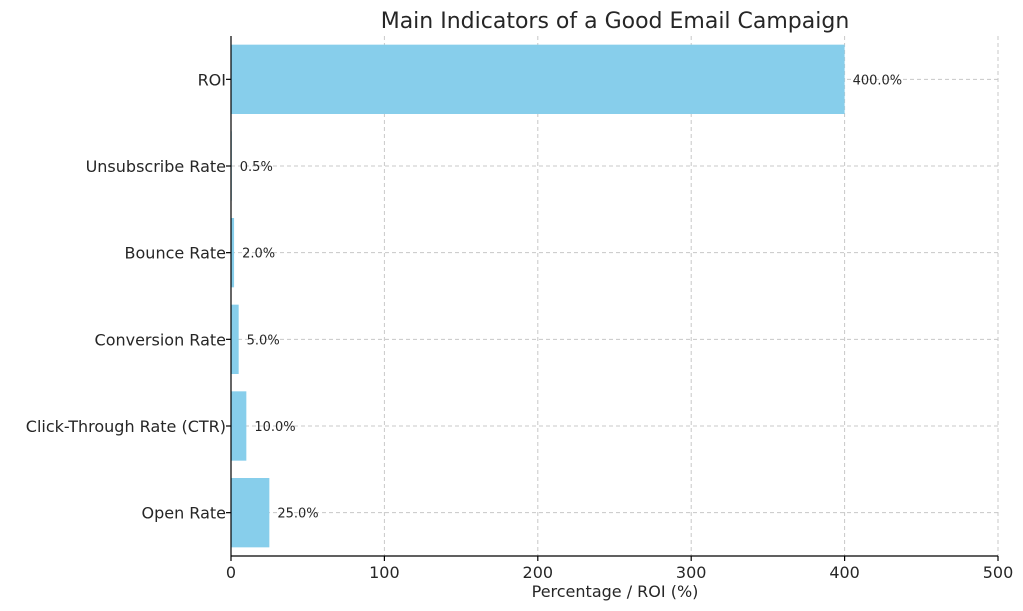 Image resolution: width=1023 pixels, height=611 pixels. I want to click on data-label: 2.0%, so click(258, 254).